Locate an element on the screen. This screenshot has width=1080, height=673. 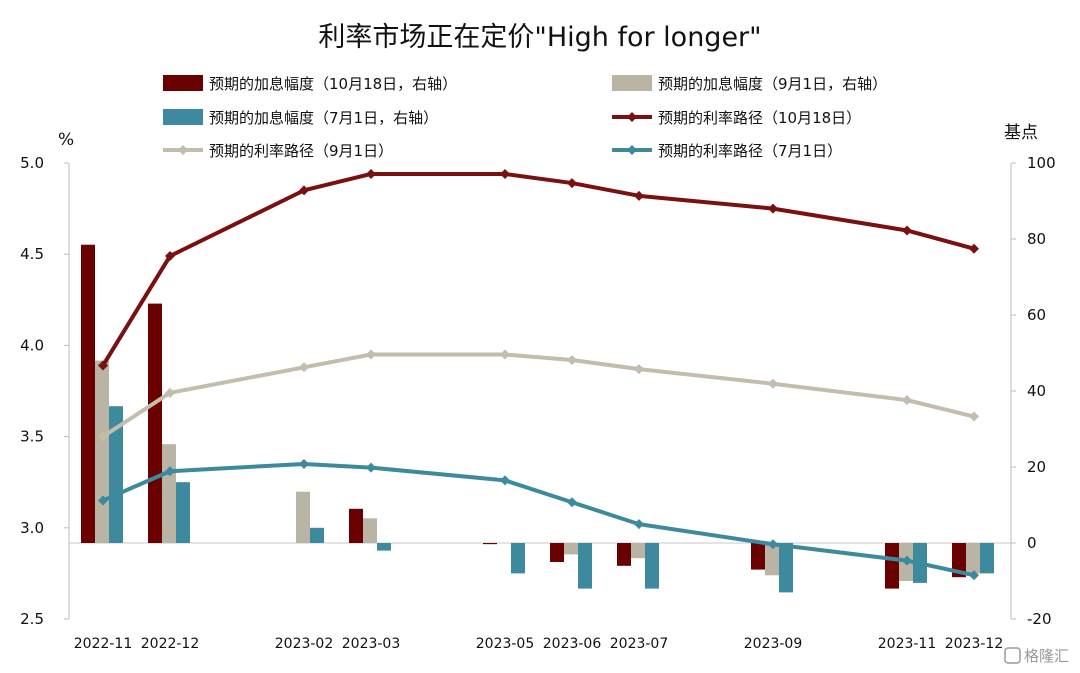
left-tick-label: 5.0 is located at coordinates (32, 163).